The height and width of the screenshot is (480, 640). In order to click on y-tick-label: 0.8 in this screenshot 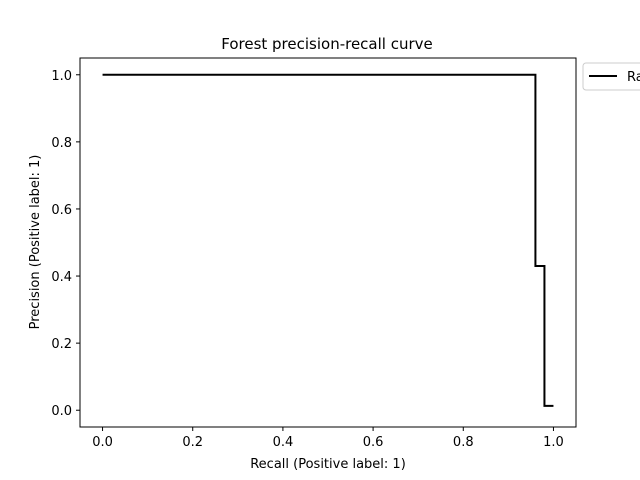, I will do `click(61, 143)`.